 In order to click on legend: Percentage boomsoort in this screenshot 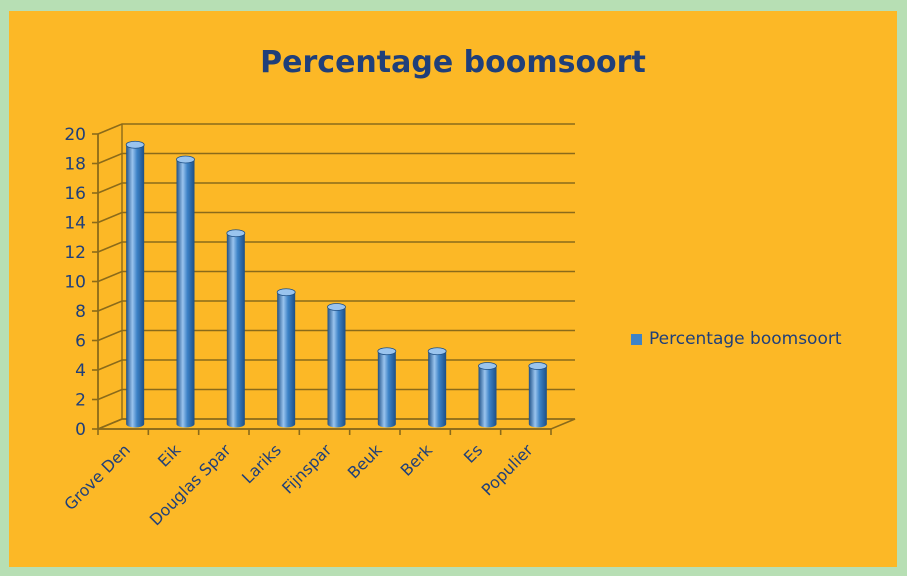, I will do `click(736, 339)`.